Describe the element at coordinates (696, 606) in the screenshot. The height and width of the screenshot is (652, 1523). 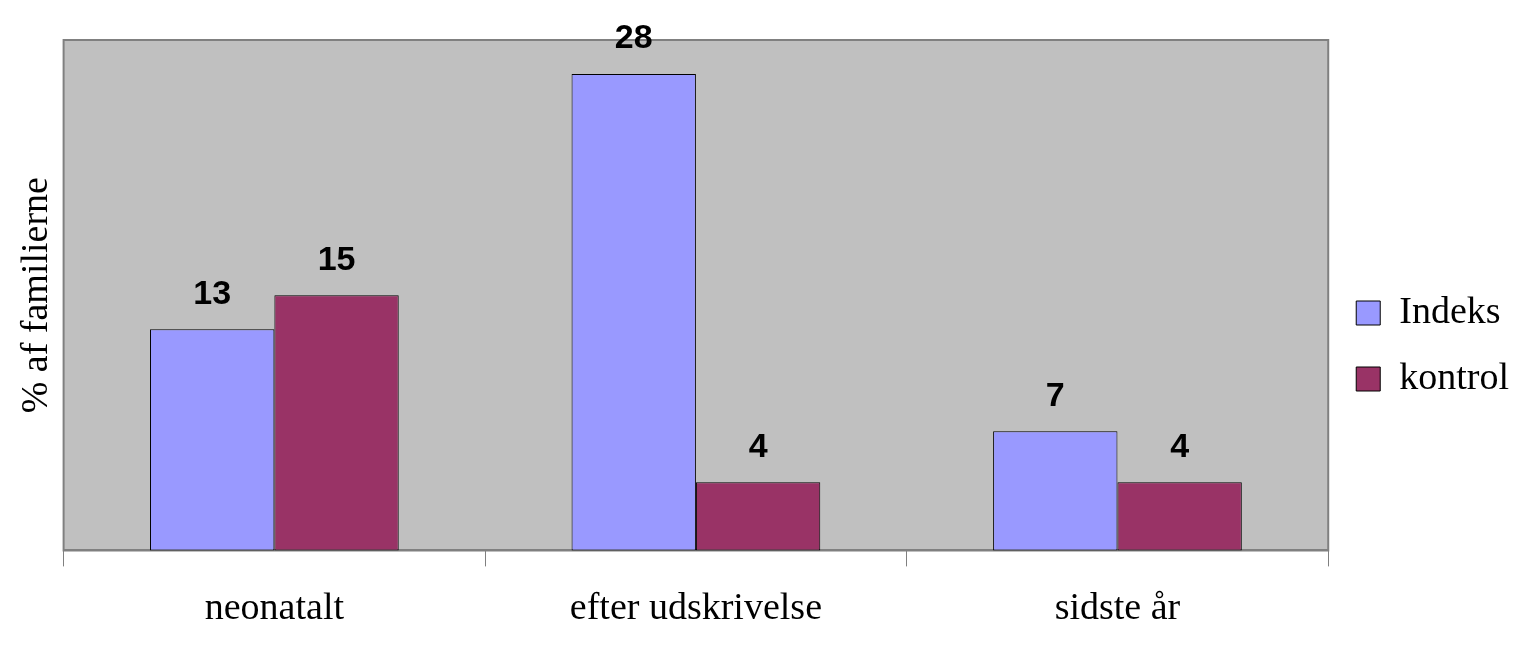
I see `x-tick-label: efter udskrivelse` at that location.